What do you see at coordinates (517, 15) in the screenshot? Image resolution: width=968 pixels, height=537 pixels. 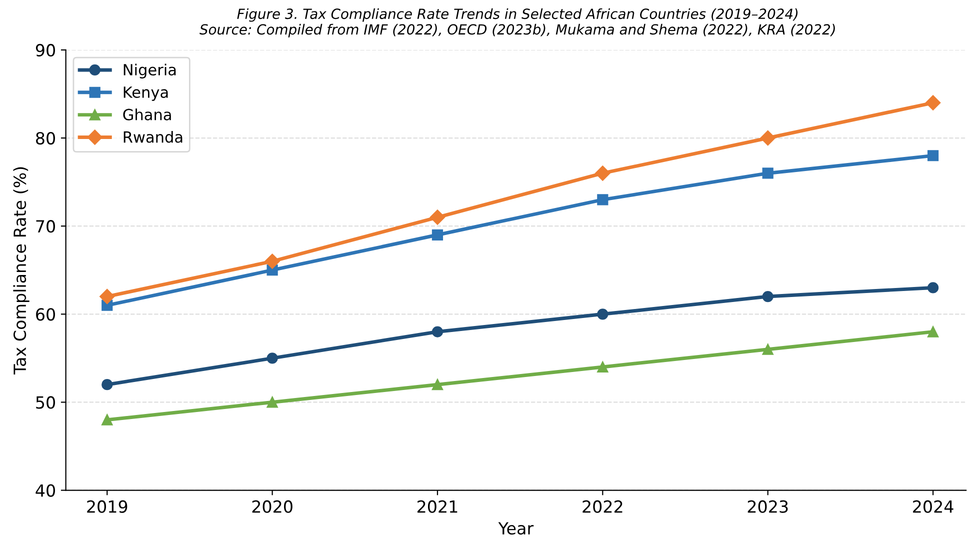 I see `chart-title: Figure 3. Tax Compliance Rate Trends in Selected African Countries (2019–2024)` at bounding box center [517, 15].